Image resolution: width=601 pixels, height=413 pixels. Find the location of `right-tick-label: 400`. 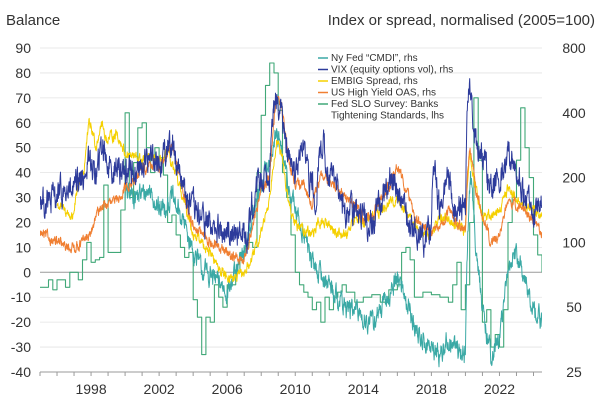

right-tick-label: 400 is located at coordinates (574, 113).